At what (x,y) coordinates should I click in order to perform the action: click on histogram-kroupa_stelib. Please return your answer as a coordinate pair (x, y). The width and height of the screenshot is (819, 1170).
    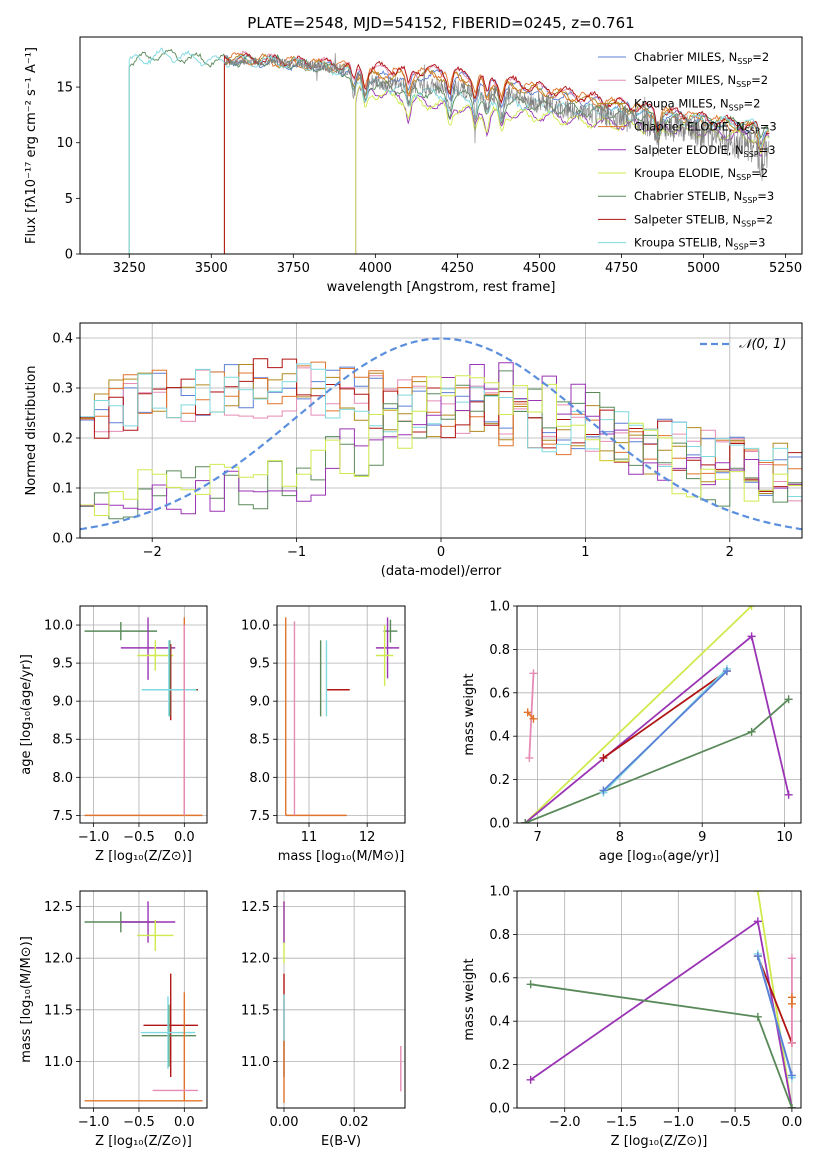
    Looking at the image, I should click on (441, 450).